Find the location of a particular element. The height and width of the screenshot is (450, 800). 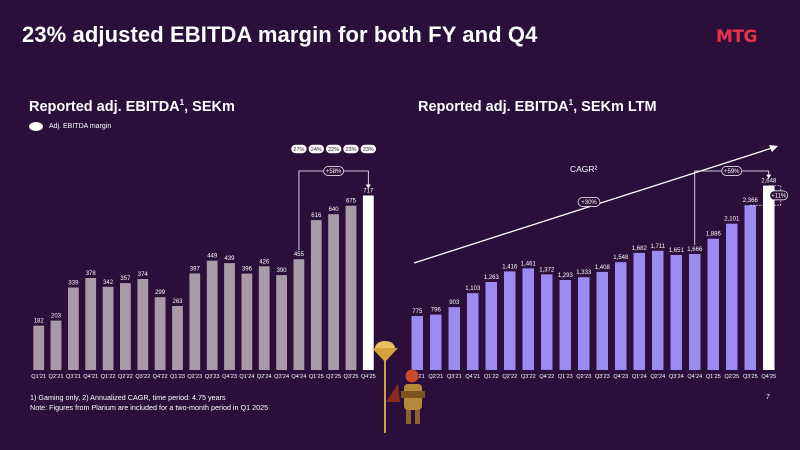

chart2-tick-label: Q3’21 is located at coordinates (454, 377).